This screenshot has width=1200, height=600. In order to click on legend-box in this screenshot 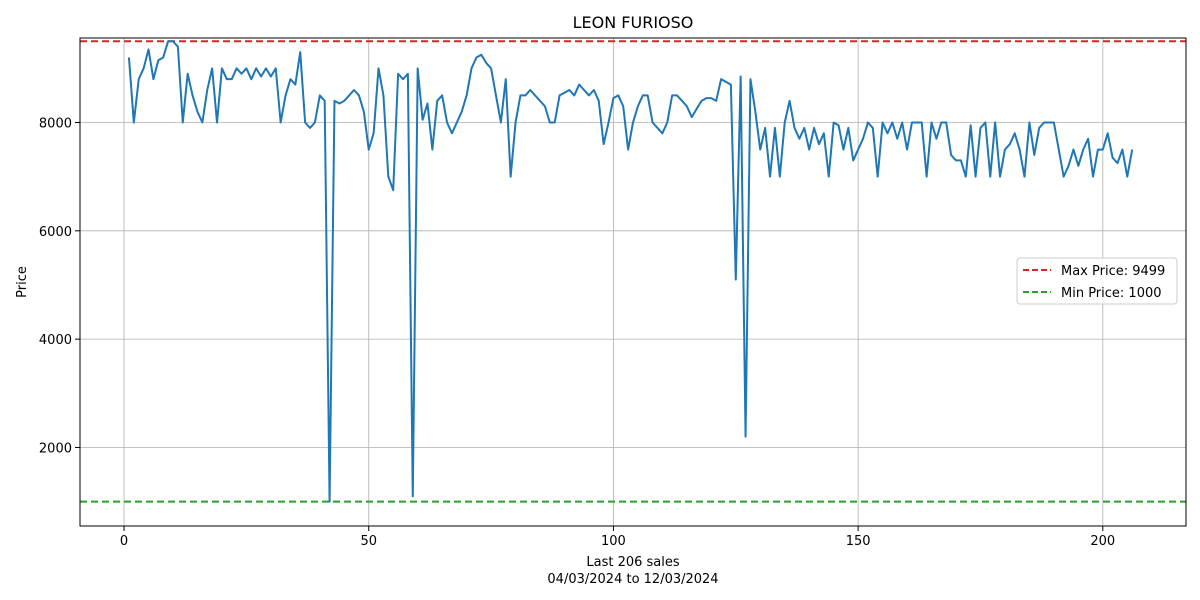, I will do `click(1097, 281)`.